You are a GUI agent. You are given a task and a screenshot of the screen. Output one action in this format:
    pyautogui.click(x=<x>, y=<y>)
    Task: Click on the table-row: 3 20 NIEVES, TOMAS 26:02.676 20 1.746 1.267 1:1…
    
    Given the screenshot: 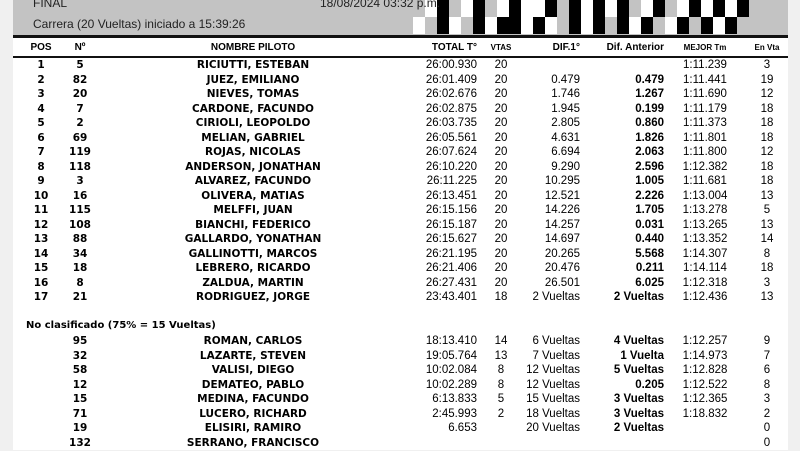 What is the action you would take?
    pyautogui.click(x=400, y=95)
    